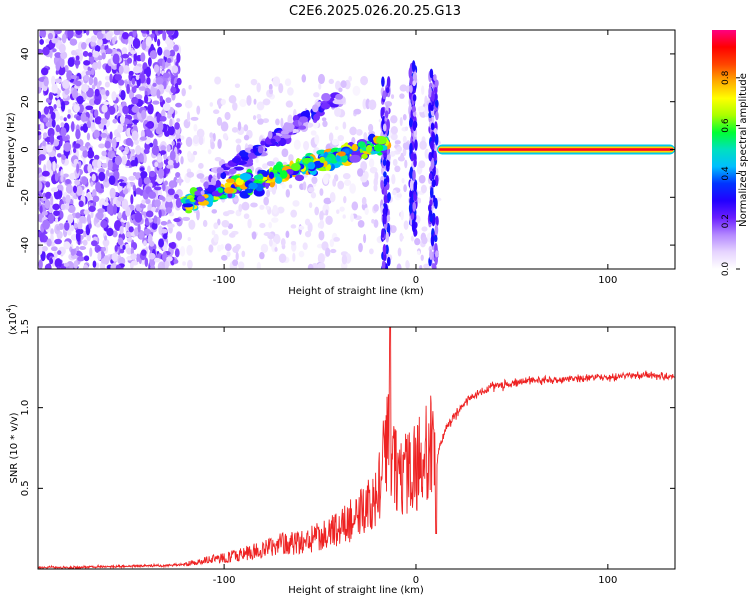 This screenshot has height=600, width=750. I want to click on colorbar-tick-label: 0.4, so click(726, 173).